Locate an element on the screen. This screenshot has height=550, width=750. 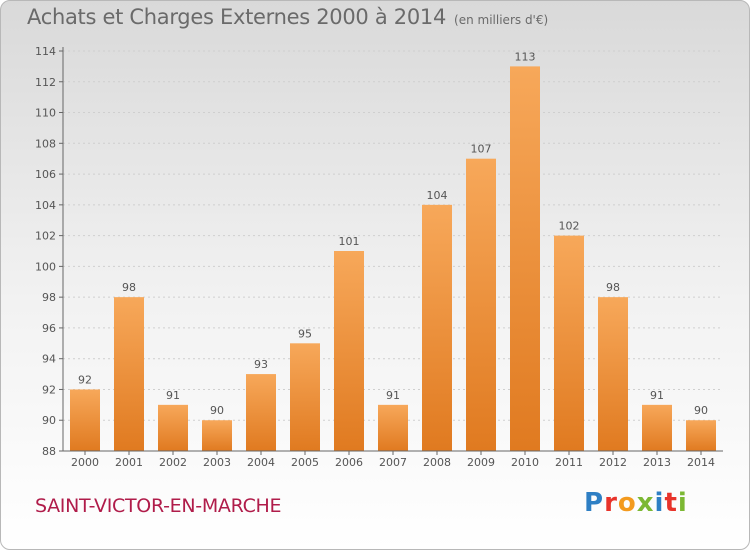
x-tick-label: 2003 is located at coordinates (217, 462).